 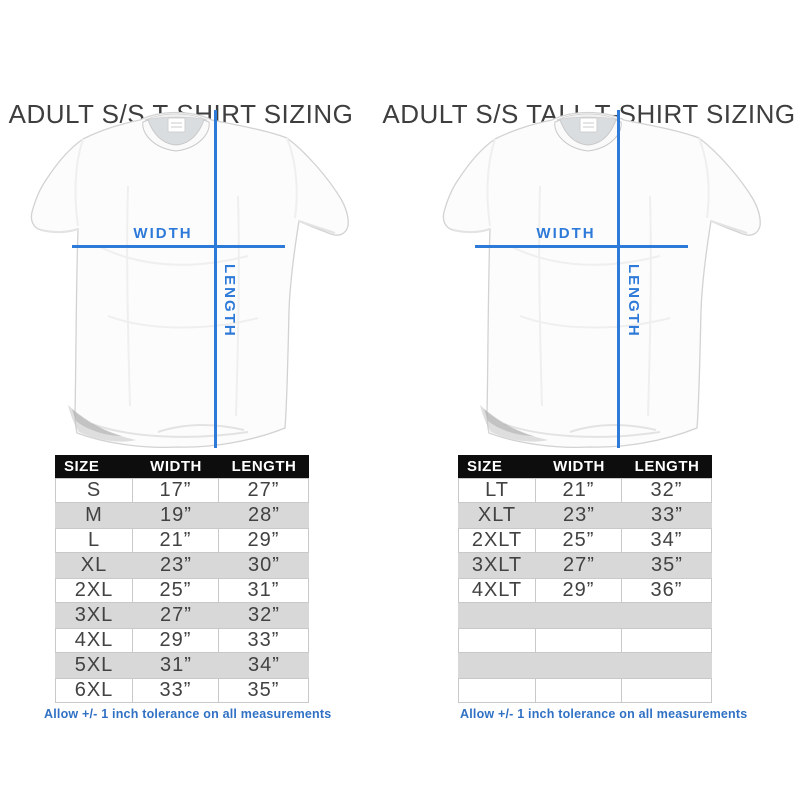 What do you see at coordinates (94, 615) in the screenshot?
I see `size-cell: 3XL` at bounding box center [94, 615].